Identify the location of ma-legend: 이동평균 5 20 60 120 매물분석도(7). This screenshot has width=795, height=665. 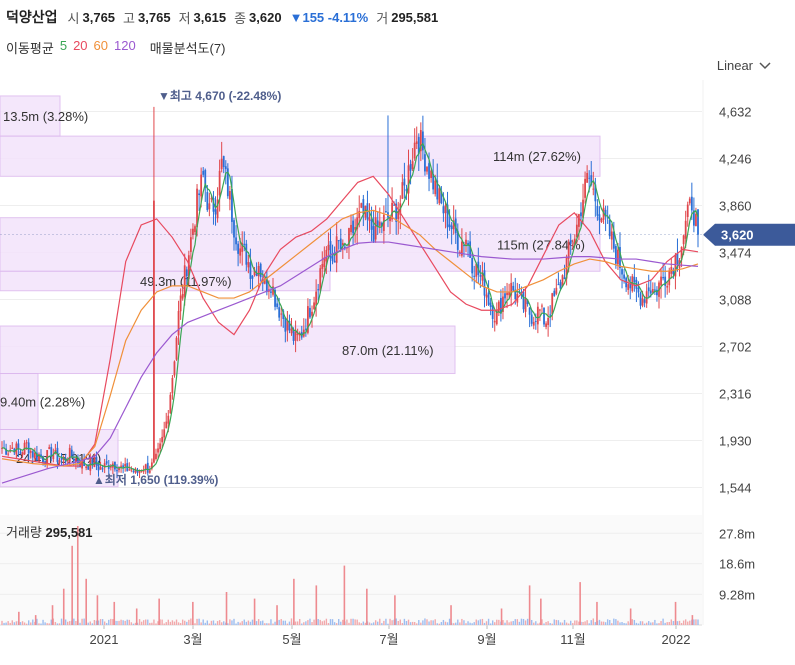
(115, 47).